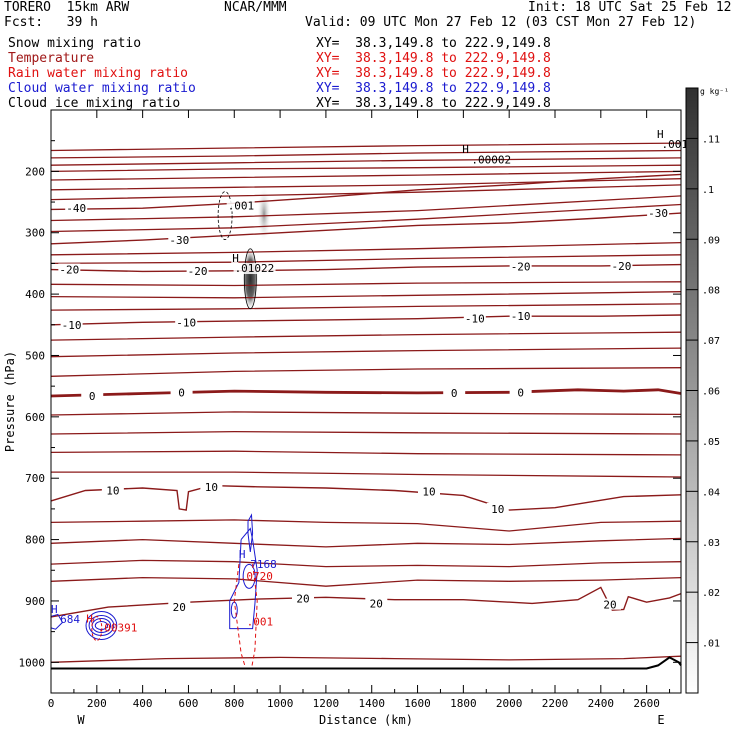  What do you see at coordinates (10, 401) in the screenshot?
I see `y-axis-title: Pressure (hPa)` at bounding box center [10, 401].